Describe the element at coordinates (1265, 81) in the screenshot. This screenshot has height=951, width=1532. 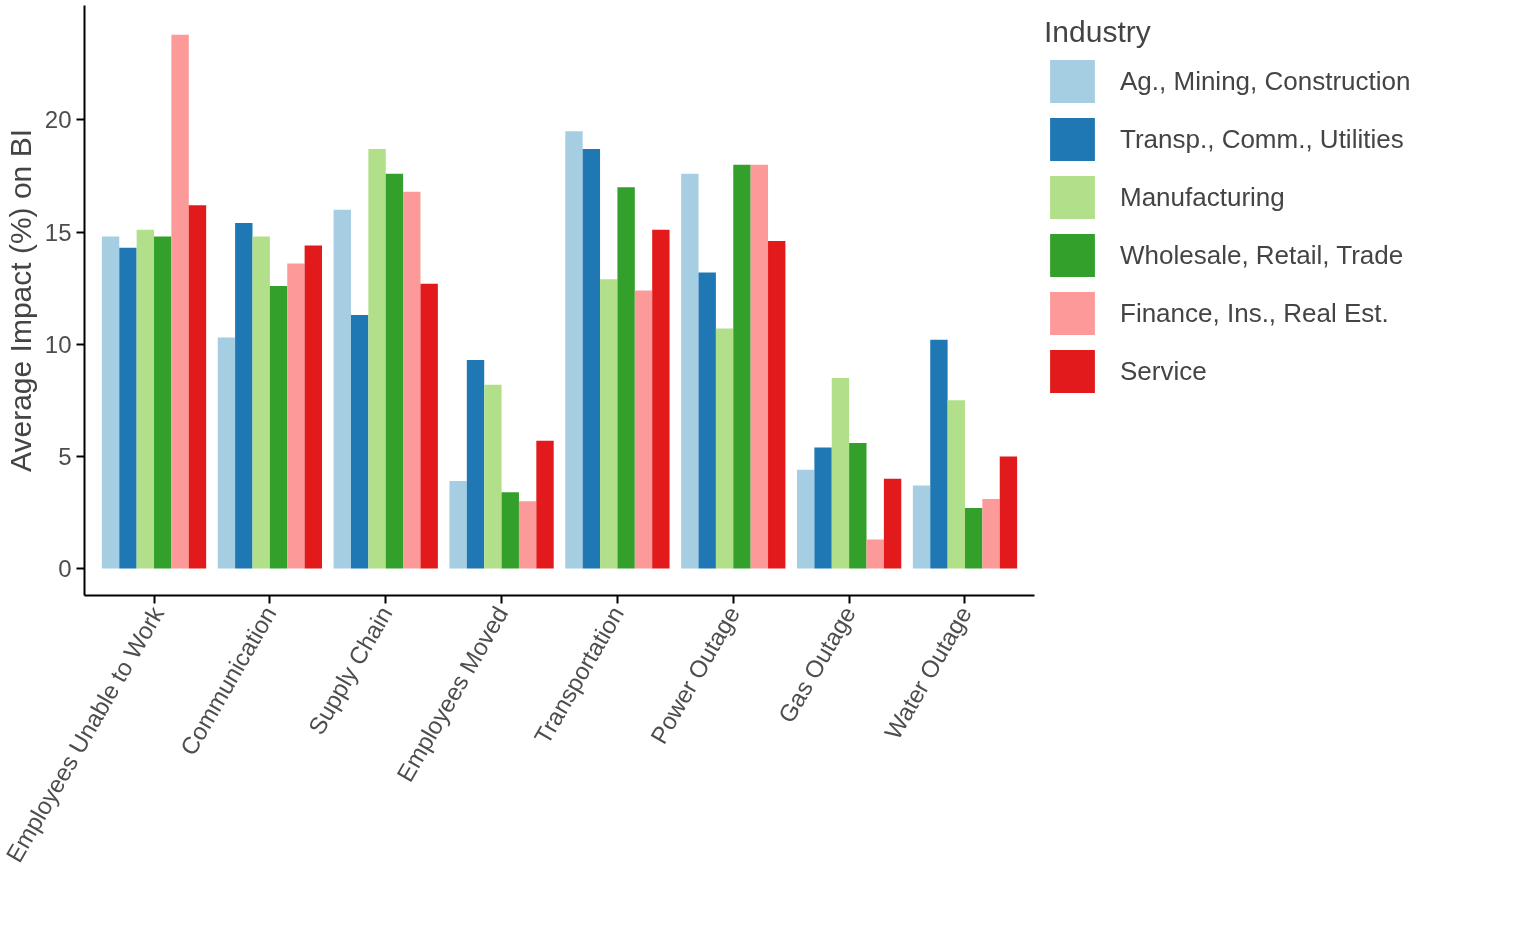
I see `legend-label: Ag., Mining, Construction` at that location.